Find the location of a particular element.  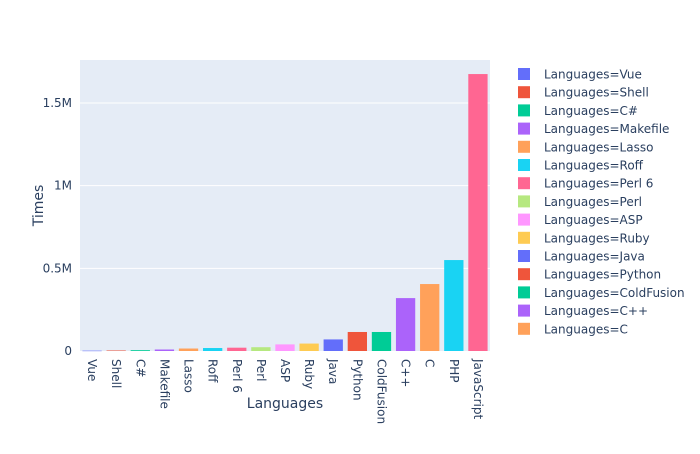

legend-label: Languages=Perl 6 is located at coordinates (598, 184).